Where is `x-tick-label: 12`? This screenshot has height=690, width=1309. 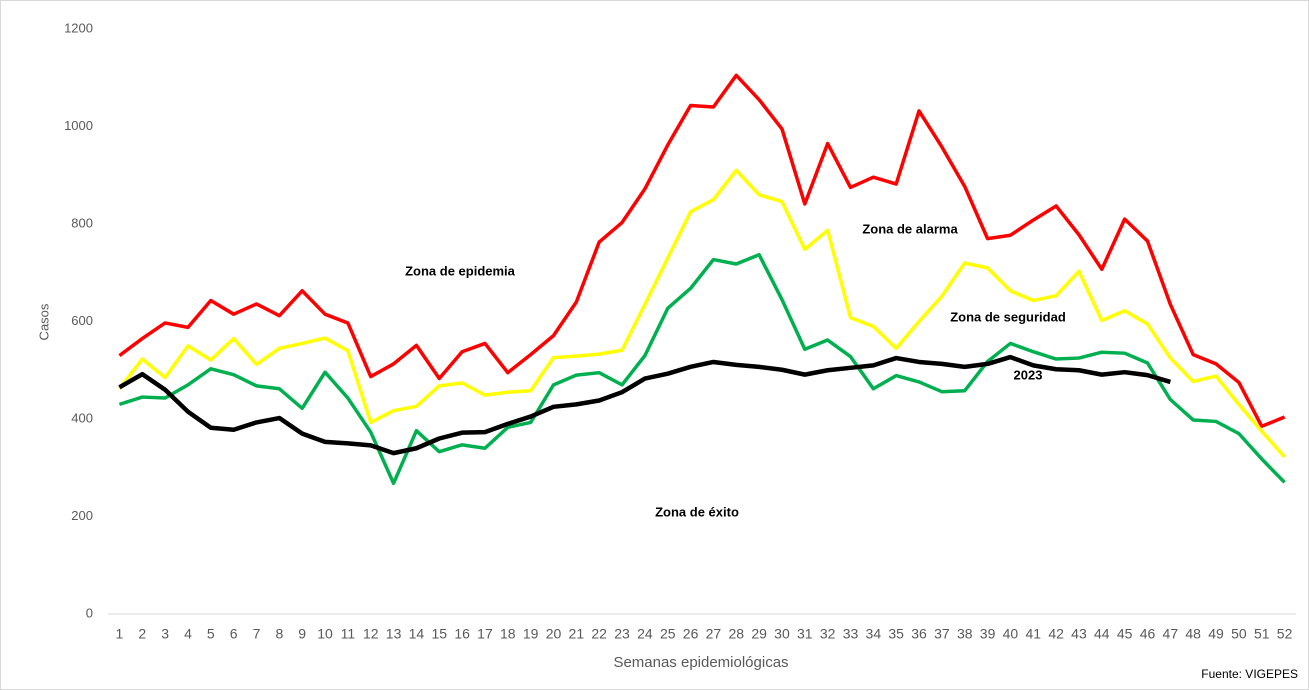
x-tick-label: 12 is located at coordinates (371, 634).